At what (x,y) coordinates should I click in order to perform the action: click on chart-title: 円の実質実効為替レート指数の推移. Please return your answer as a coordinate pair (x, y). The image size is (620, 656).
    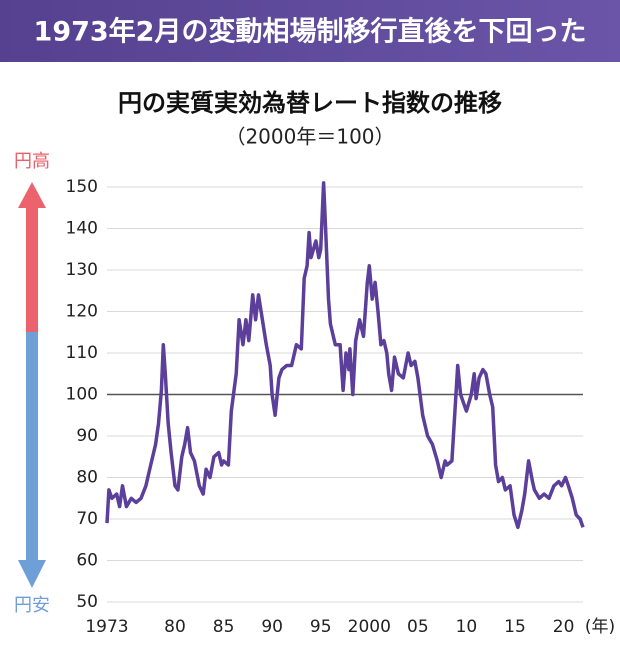
    Looking at the image, I should click on (310, 103).